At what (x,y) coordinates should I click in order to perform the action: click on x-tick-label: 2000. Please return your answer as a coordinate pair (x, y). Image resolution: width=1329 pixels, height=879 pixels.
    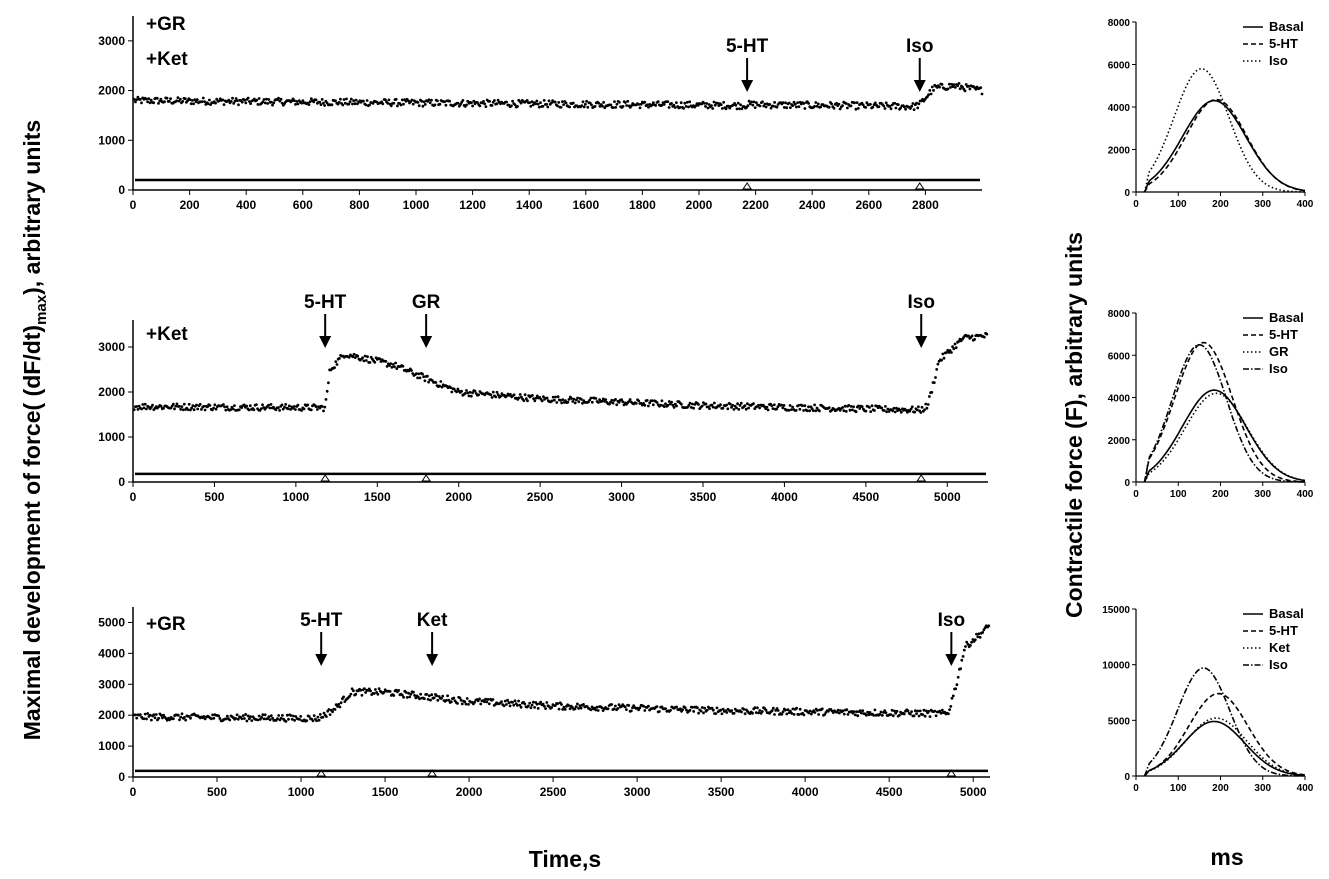
    Looking at the image, I should click on (469, 792).